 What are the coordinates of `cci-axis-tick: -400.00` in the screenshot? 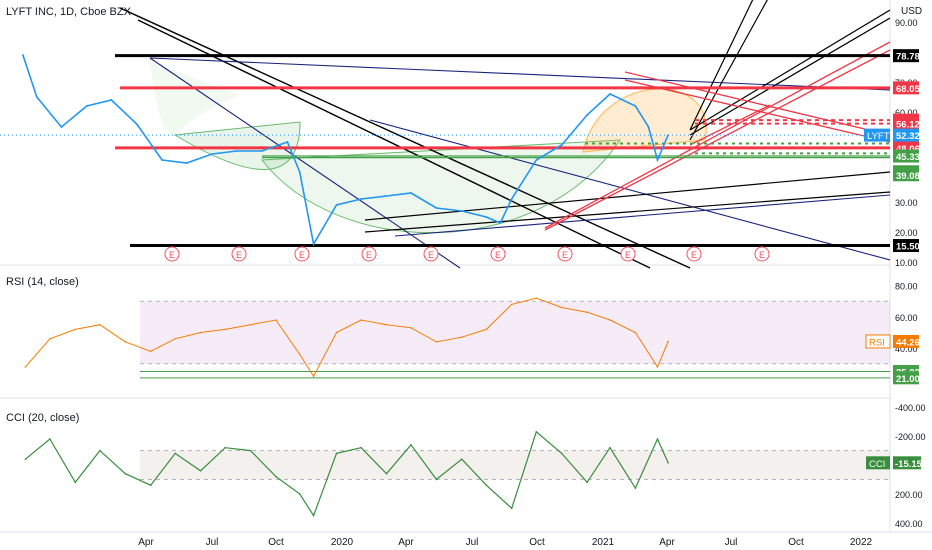 It's located at (910, 408).